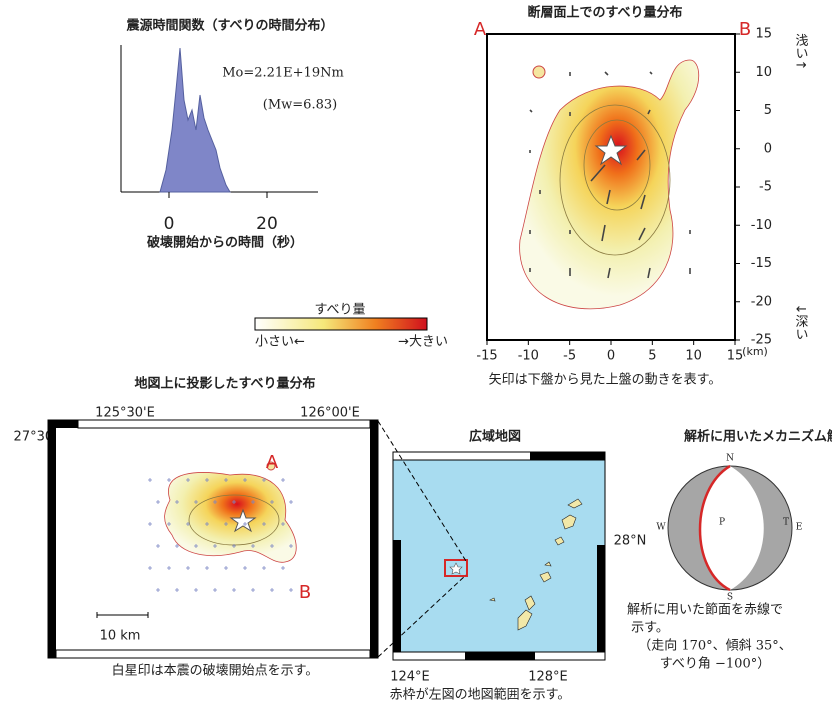  Describe the element at coordinates (801, 322) in the screenshot. I see `deep-label: ↓深い` at that location.